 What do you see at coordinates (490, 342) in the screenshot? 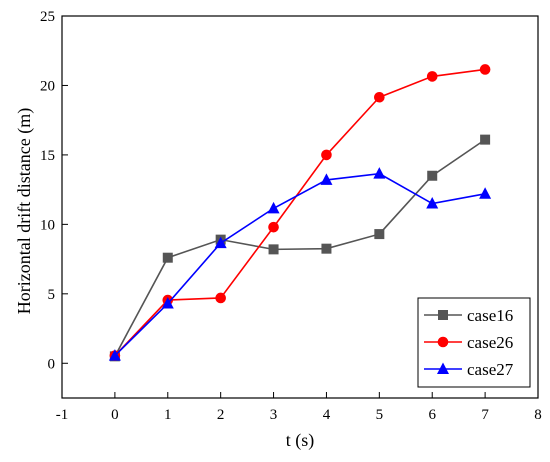
I see `legend-label-case26: case26` at bounding box center [490, 342].